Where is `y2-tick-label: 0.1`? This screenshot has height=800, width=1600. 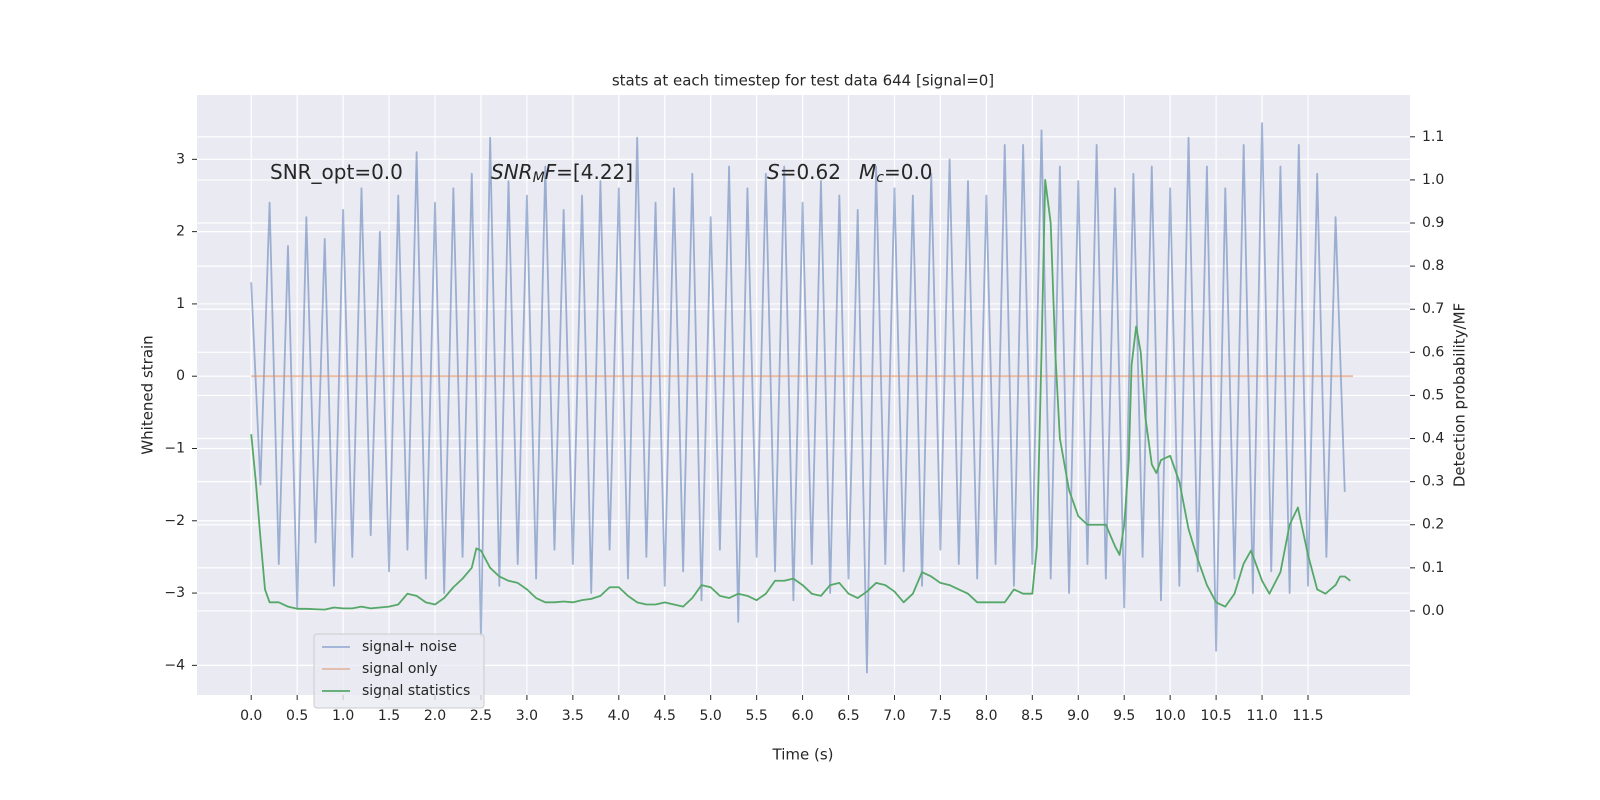
y2-tick-label: 0.1 is located at coordinates (1433, 568).